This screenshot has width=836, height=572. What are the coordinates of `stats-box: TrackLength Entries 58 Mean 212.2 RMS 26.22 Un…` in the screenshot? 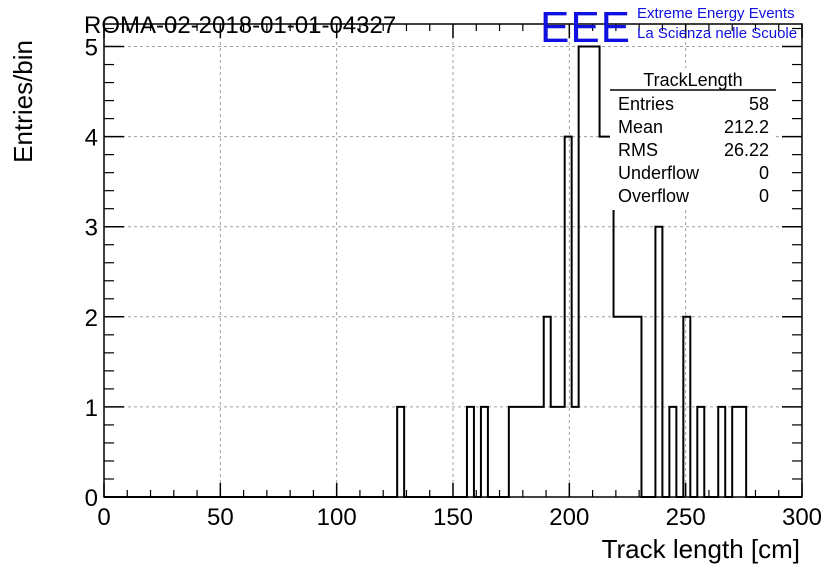 It's located at (693, 139).